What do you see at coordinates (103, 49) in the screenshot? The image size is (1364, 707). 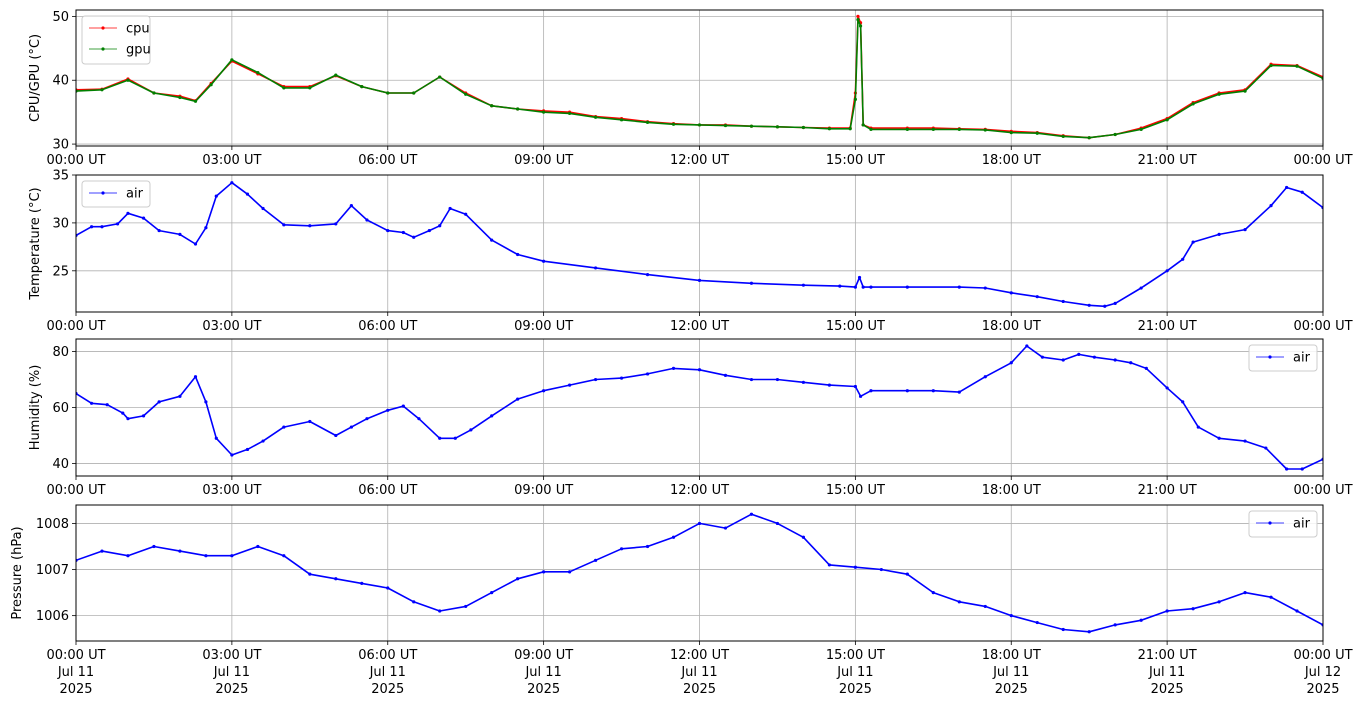 I see `legend-marker-gpu` at bounding box center [103, 49].